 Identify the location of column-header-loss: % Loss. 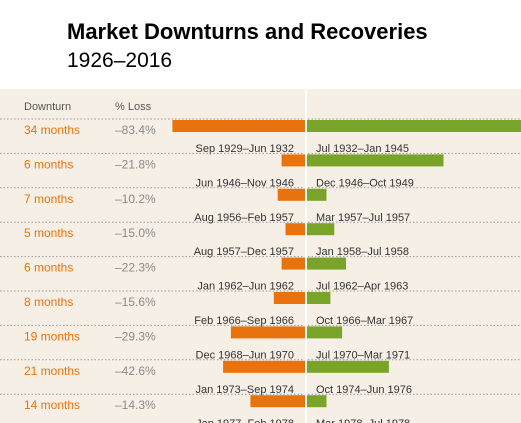
(133, 107).